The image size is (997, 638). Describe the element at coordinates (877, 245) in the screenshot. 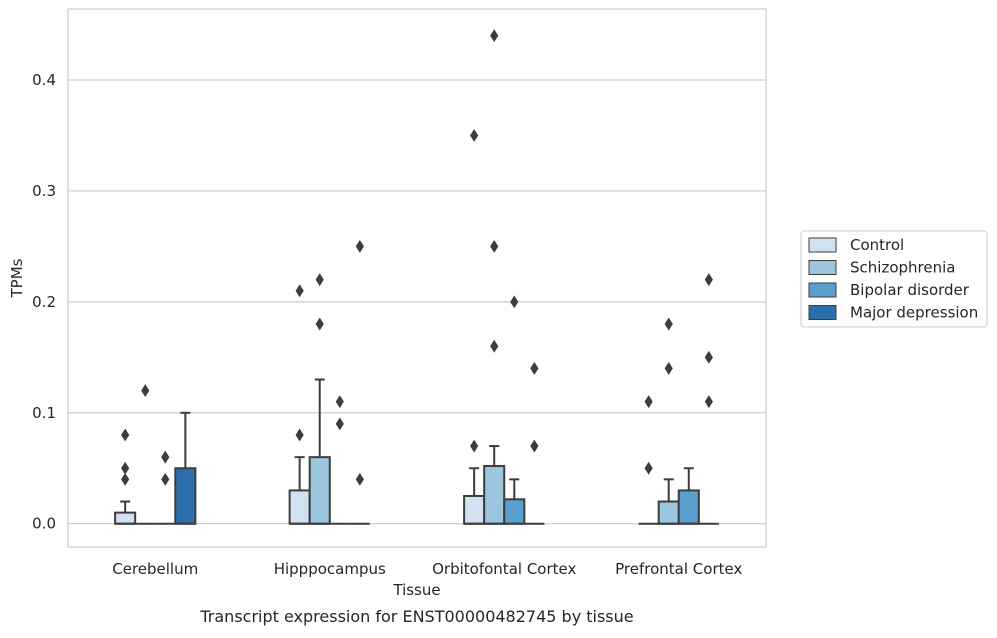

I see `legend-label: Control` at that location.